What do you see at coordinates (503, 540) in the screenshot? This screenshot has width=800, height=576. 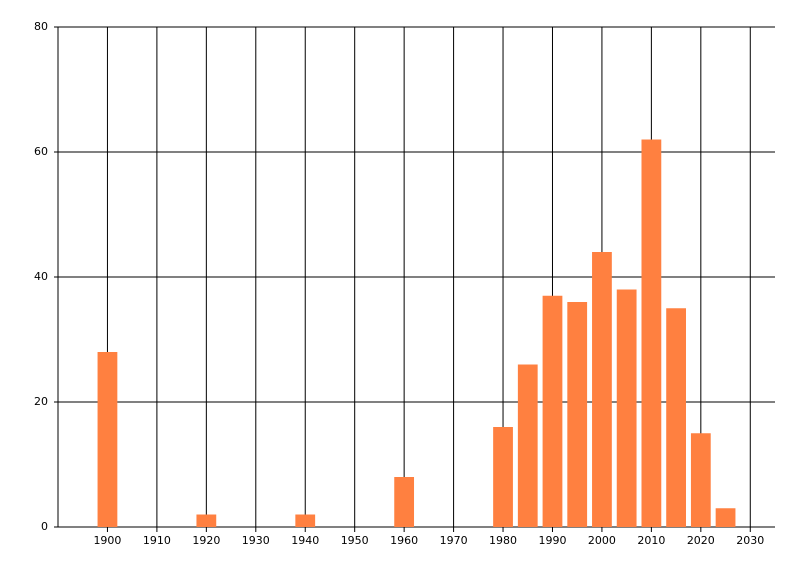 I see `x-tick-label: 1980` at bounding box center [503, 540].